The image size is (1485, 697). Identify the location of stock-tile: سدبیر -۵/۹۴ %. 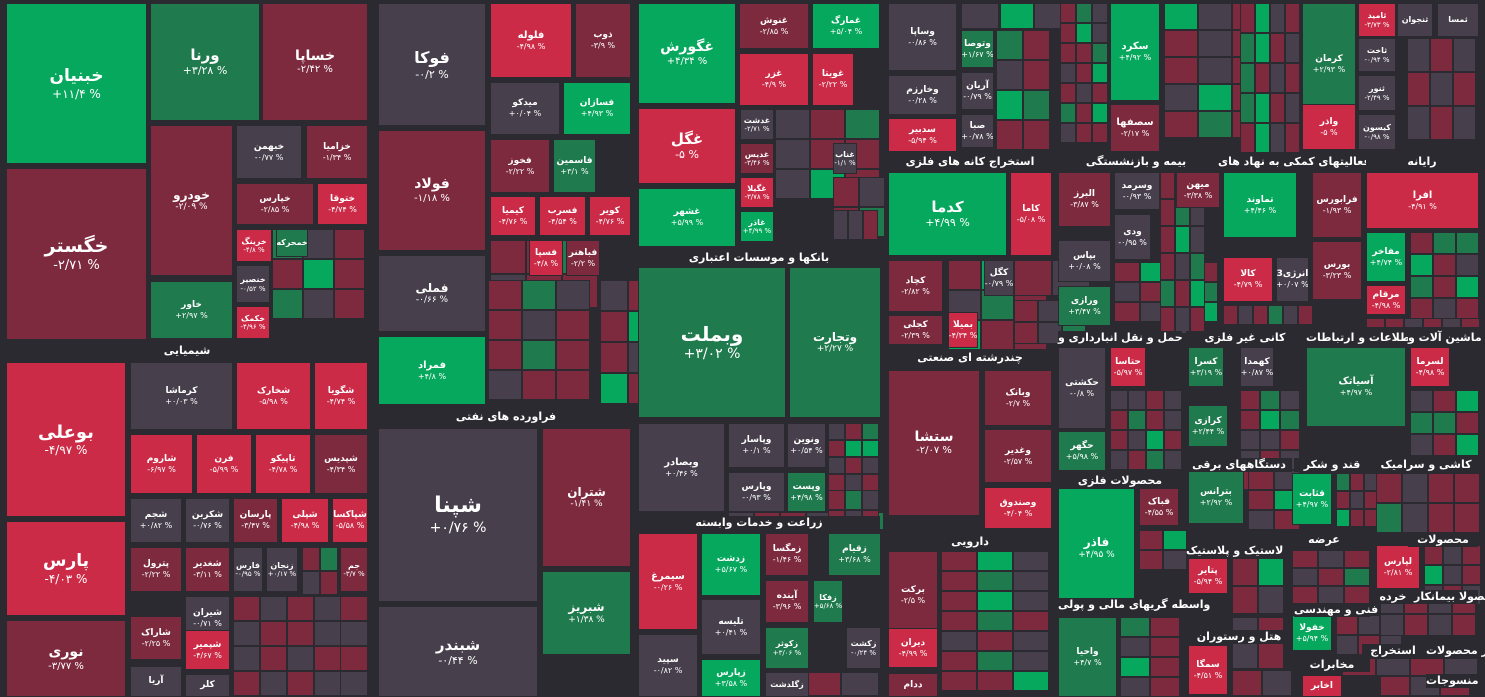
(922, 135).